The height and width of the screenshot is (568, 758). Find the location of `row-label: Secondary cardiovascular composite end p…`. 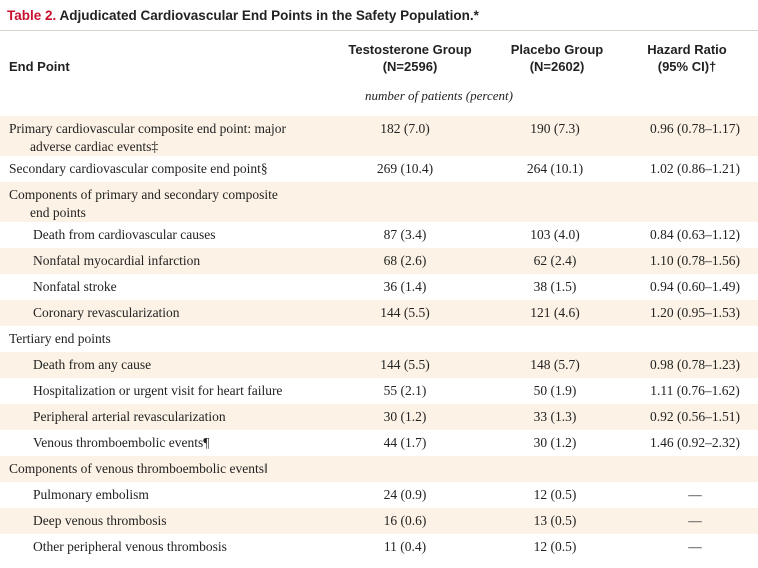

row-label: Secondary cardiovascular composite end p… is located at coordinates (138, 168).